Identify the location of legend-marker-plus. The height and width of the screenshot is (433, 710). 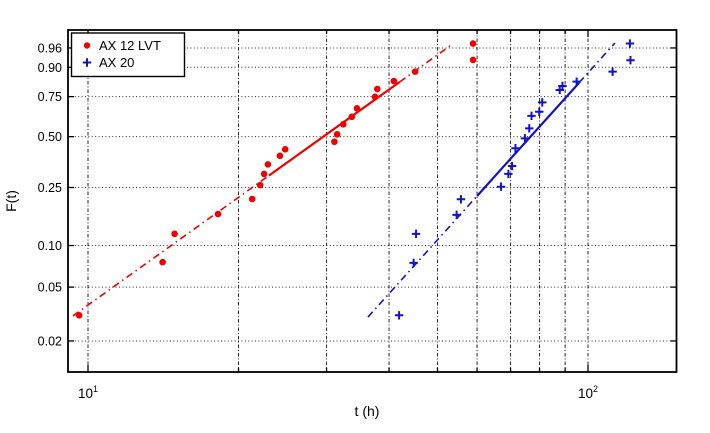
(87, 62).